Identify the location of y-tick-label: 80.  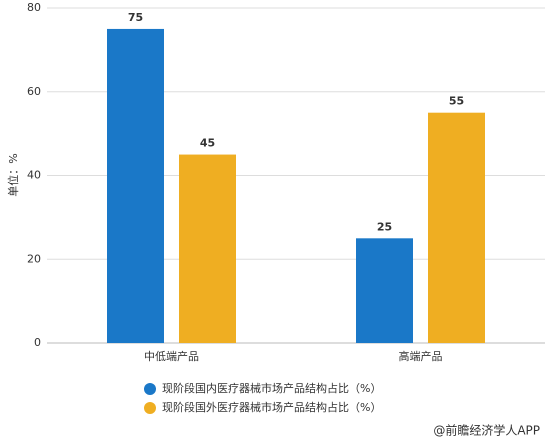
(34, 7).